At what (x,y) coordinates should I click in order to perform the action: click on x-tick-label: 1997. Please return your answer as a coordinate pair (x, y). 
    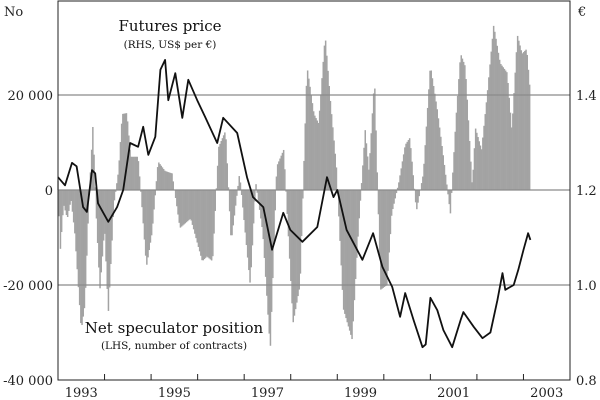
    Looking at the image, I should click on (267, 393).